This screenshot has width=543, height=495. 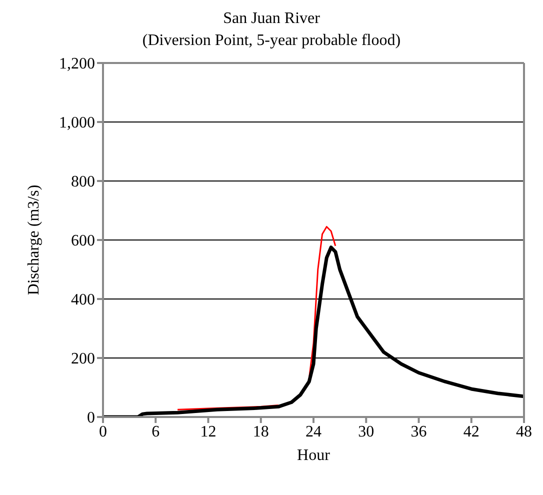 What do you see at coordinates (83, 241) in the screenshot?
I see `y-tick-label: 600` at bounding box center [83, 241].